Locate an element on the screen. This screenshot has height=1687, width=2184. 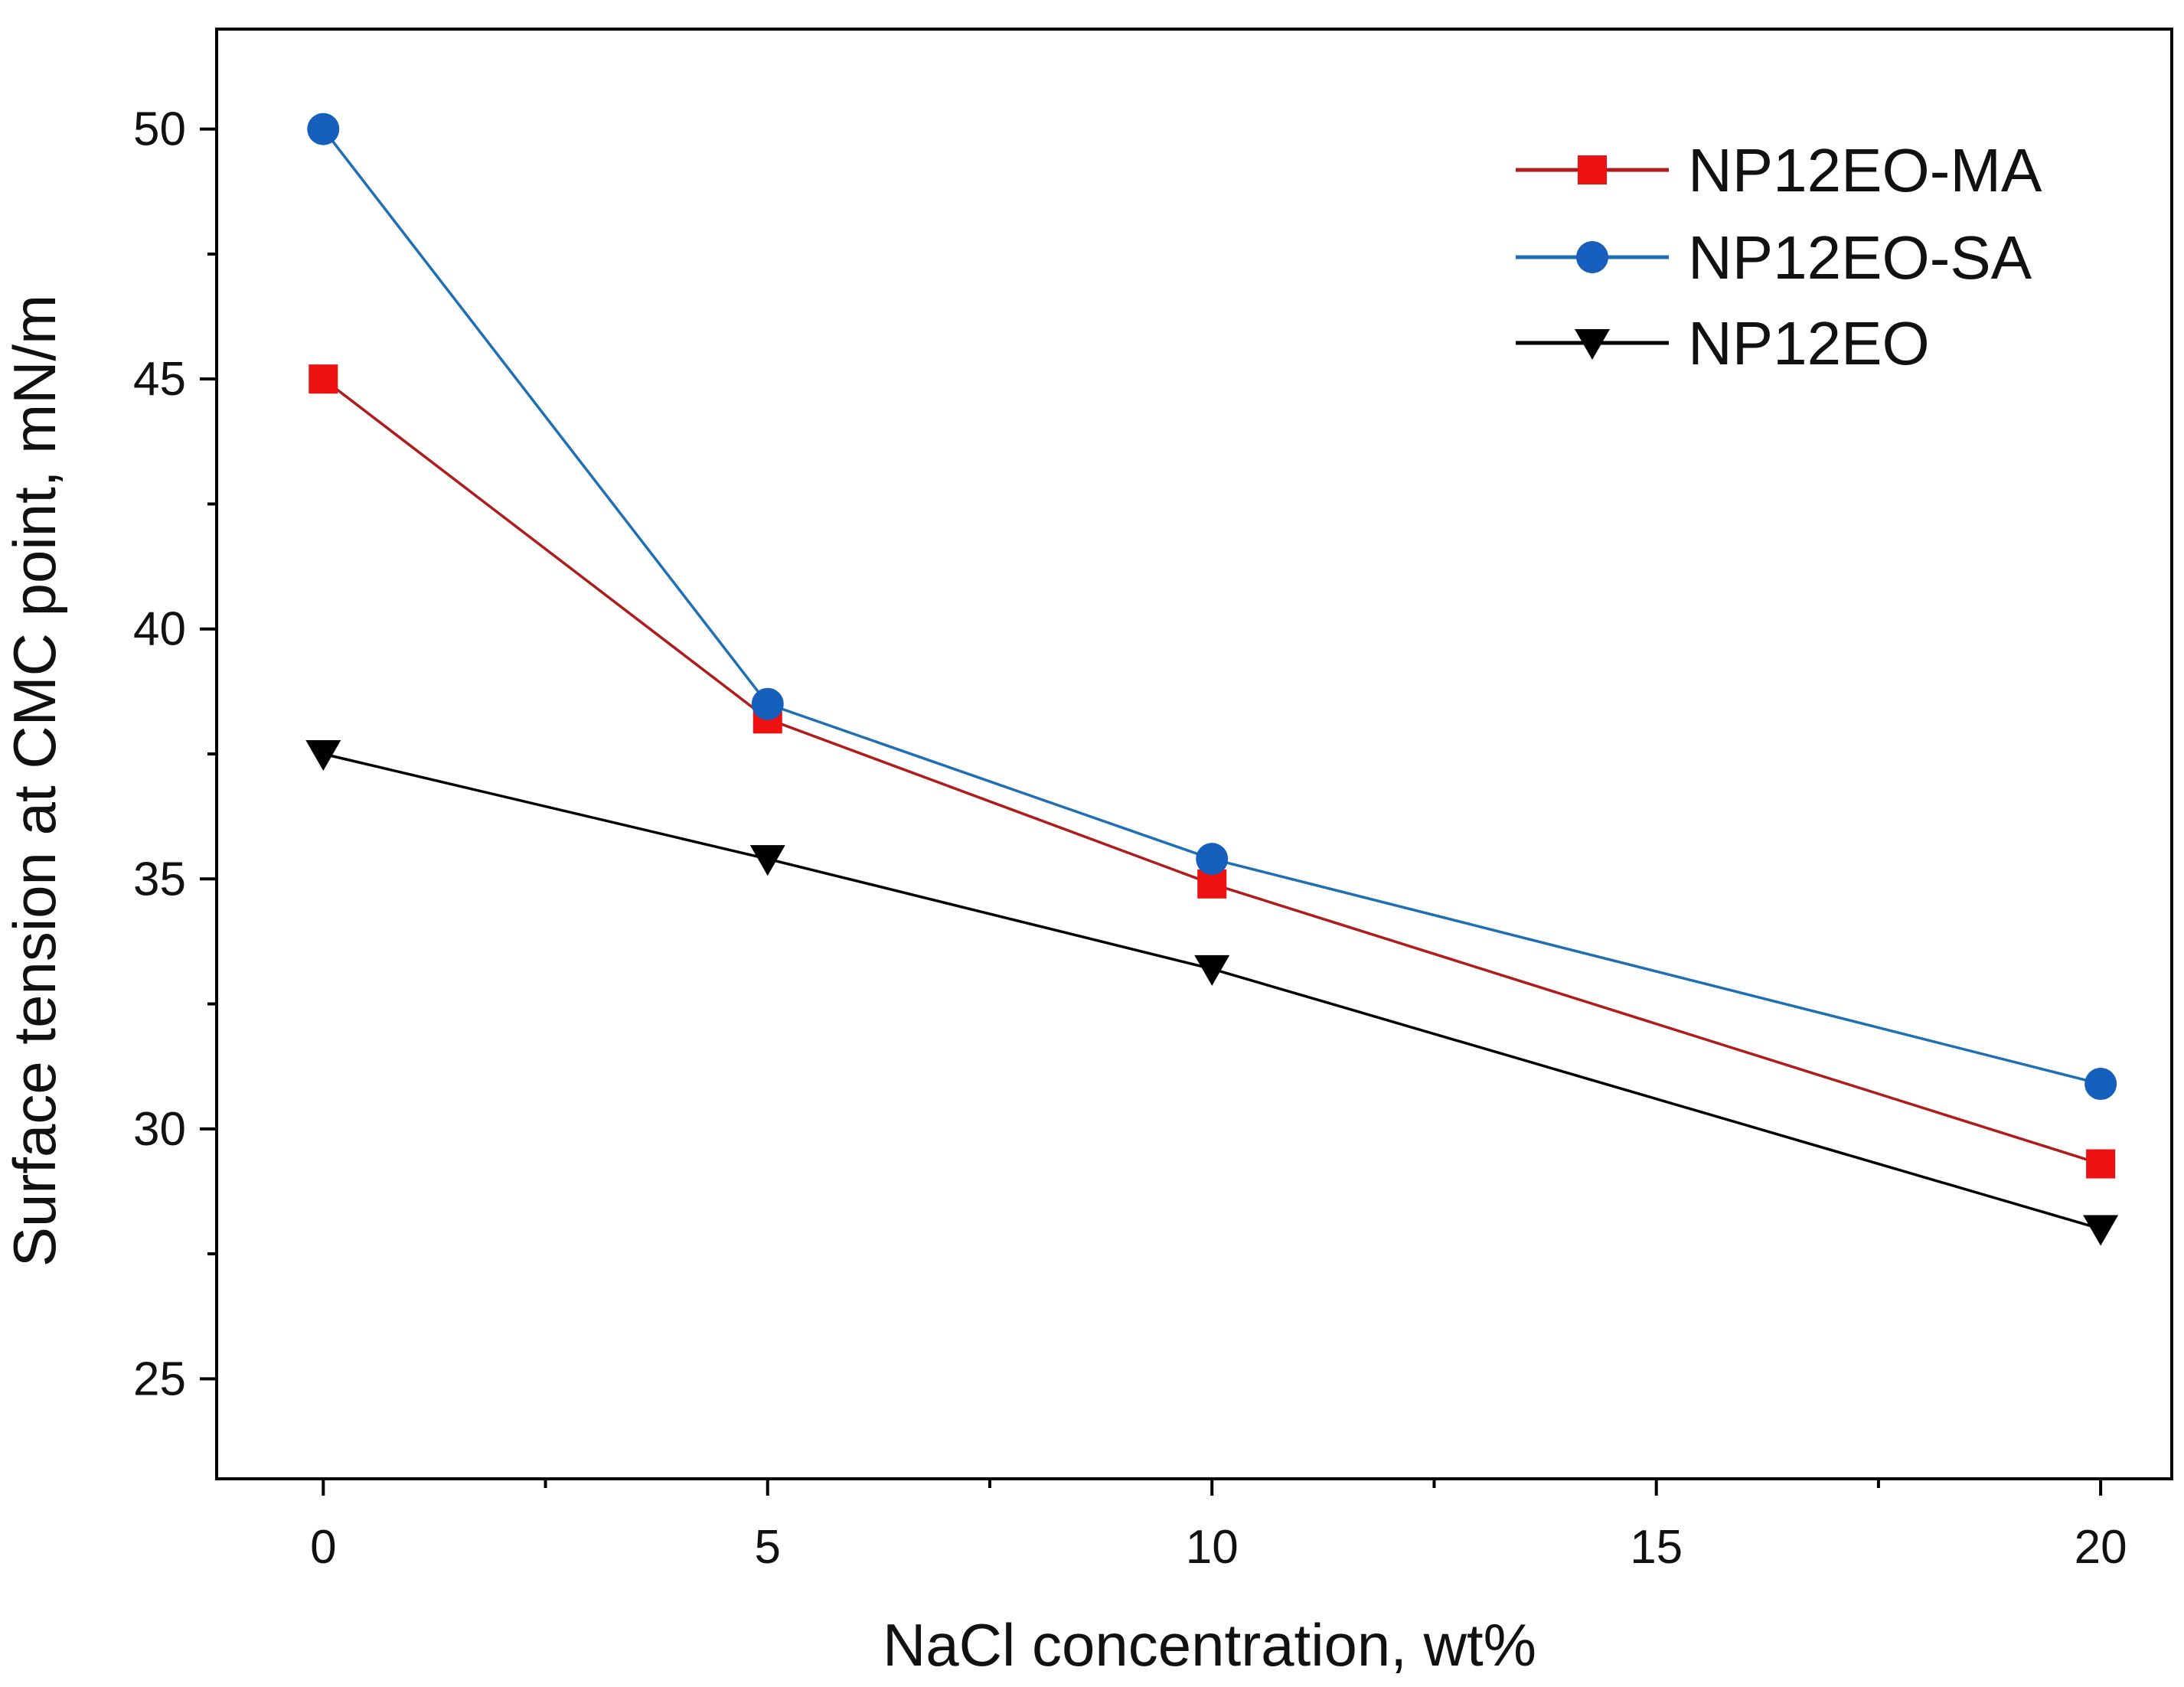
y-tick-label: 50 is located at coordinates (159, 129).